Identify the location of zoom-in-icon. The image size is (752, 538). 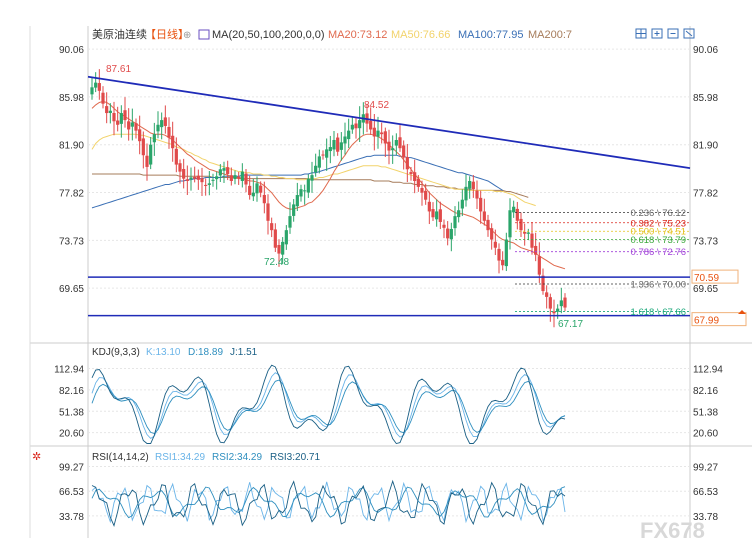
(657, 33).